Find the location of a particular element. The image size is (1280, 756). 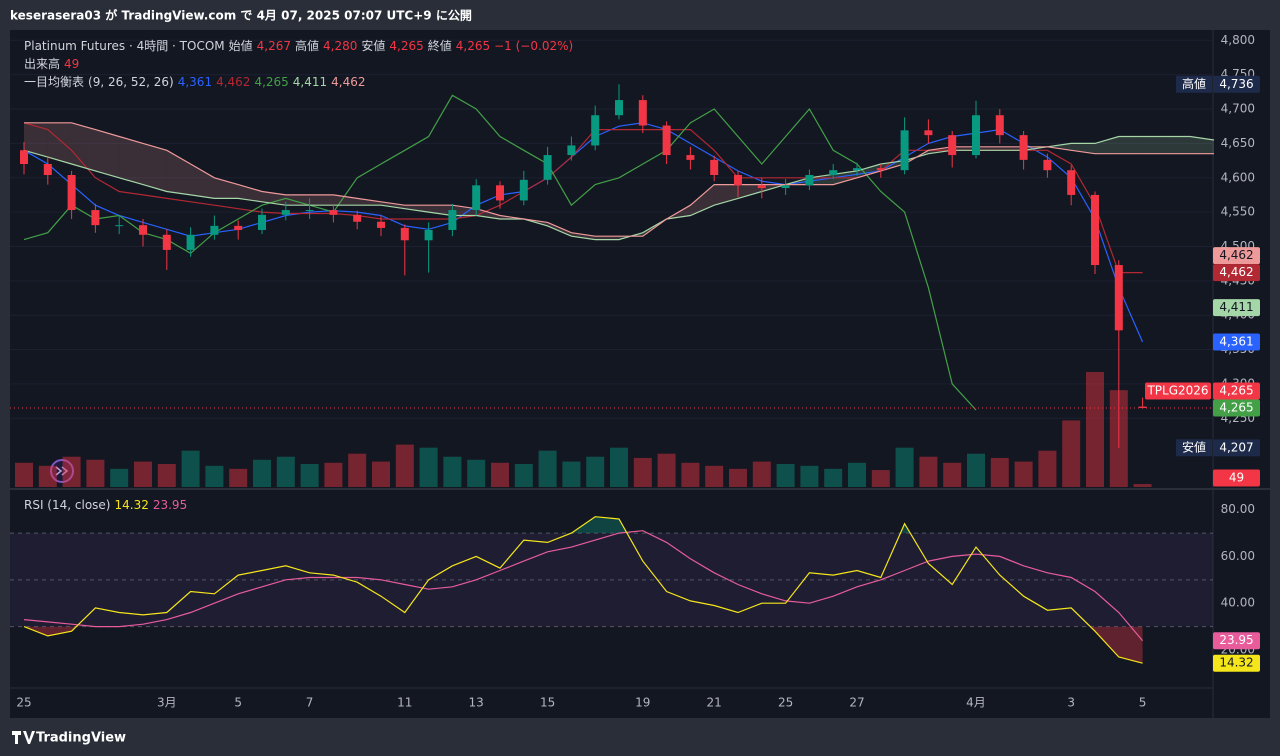

ohlc-value: 4,267 is located at coordinates (274, 46).